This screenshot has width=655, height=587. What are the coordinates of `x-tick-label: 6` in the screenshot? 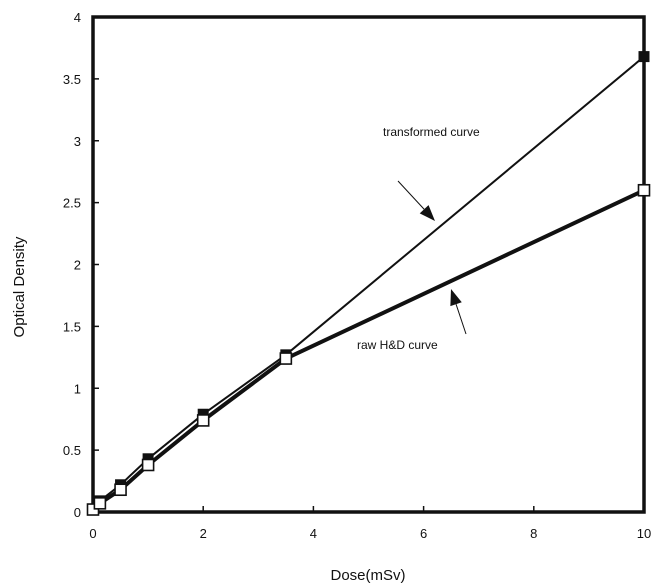 It's located at (423, 533).